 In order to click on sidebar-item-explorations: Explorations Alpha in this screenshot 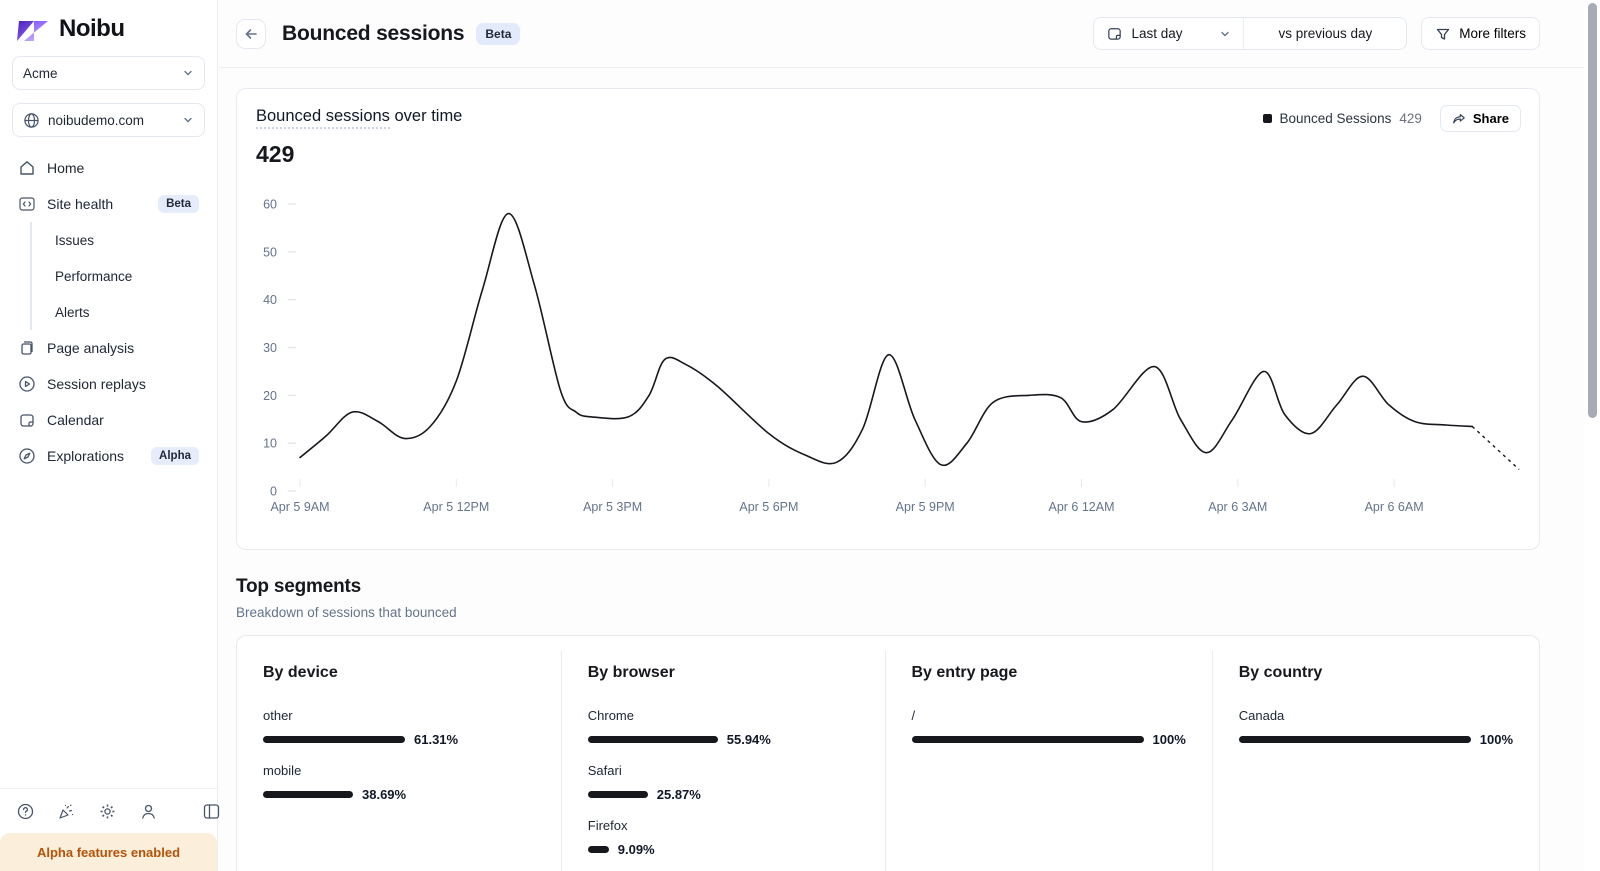, I will do `click(108, 456)`.